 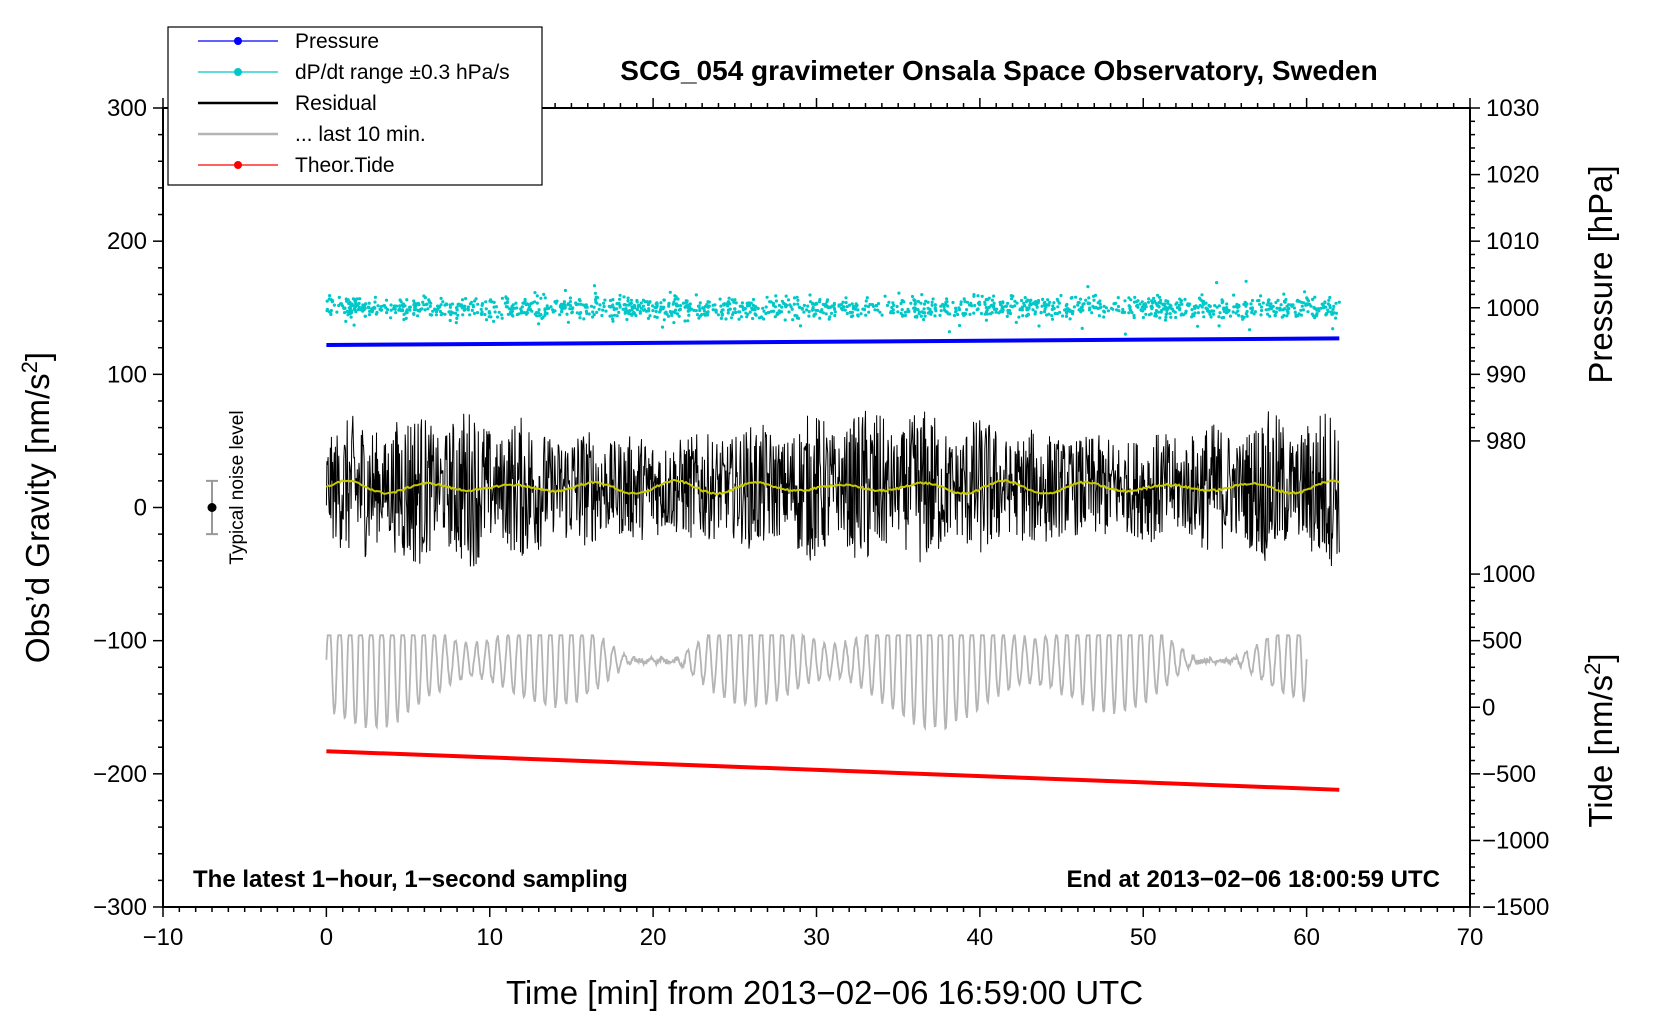 What do you see at coordinates (832, 488) in the screenshot?
I see `series-residual-line` at bounding box center [832, 488].